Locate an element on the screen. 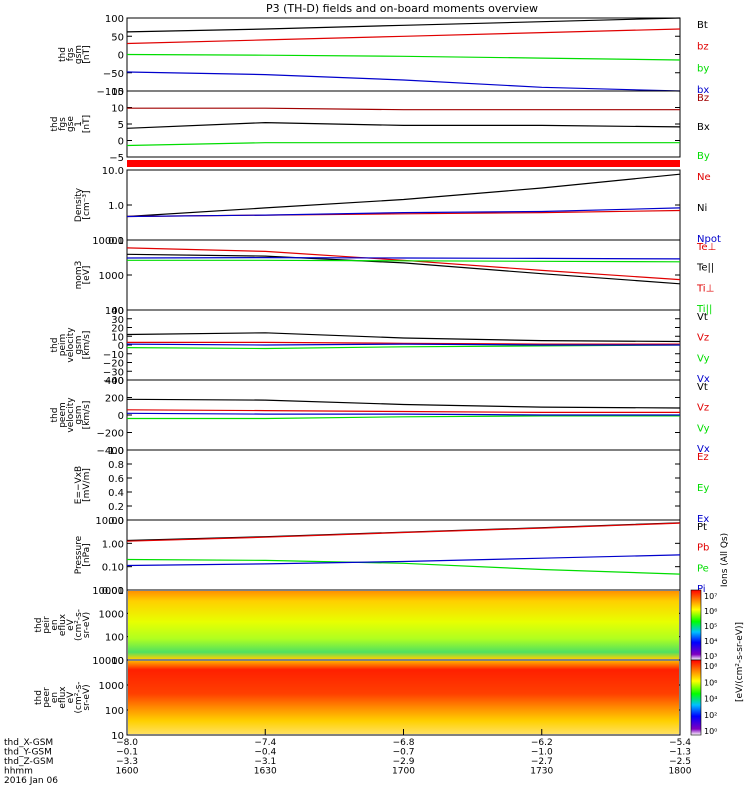 The image size is (750, 804). x-row-value: −7.4 is located at coordinates (265, 743).